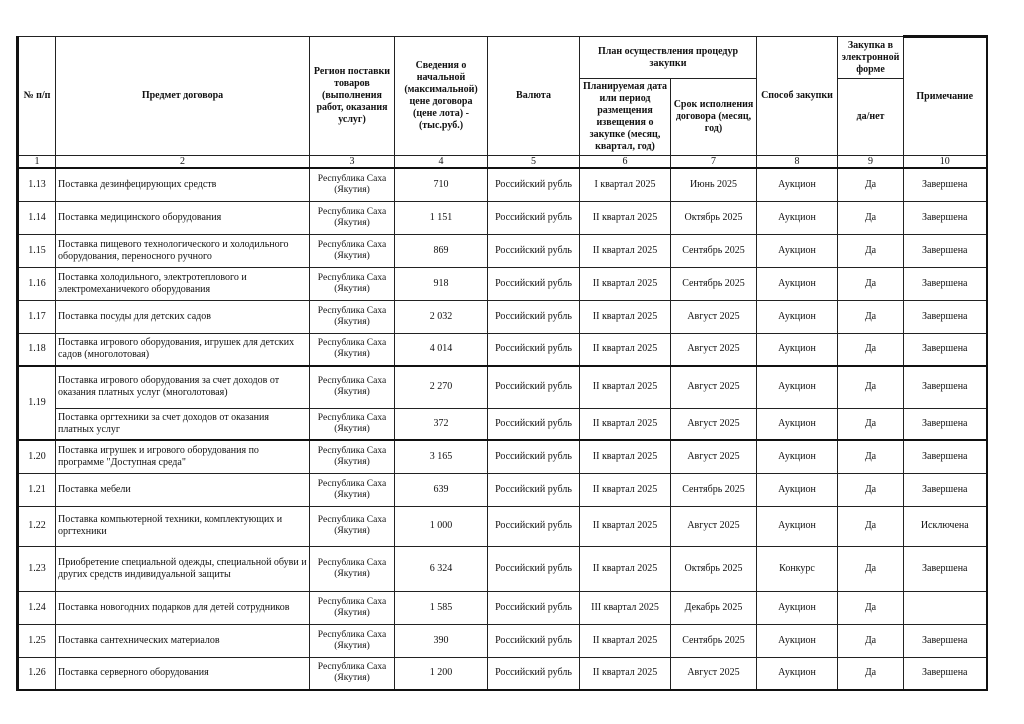 The height and width of the screenshot is (724, 1024). What do you see at coordinates (36, 349) in the screenshot?
I see `row-number: 1.18` at bounding box center [36, 349].